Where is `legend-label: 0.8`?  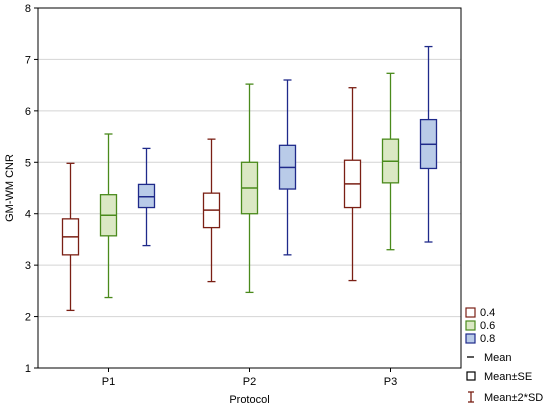 legend-label: 0.8 is located at coordinates (487, 339).